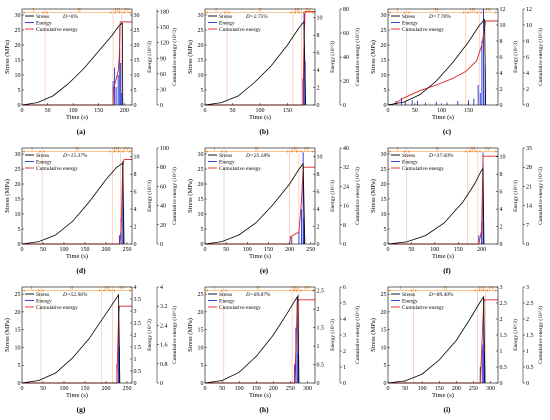 The height and width of the screenshot is (420, 550). I want to click on stress-line, so click(255, 63).